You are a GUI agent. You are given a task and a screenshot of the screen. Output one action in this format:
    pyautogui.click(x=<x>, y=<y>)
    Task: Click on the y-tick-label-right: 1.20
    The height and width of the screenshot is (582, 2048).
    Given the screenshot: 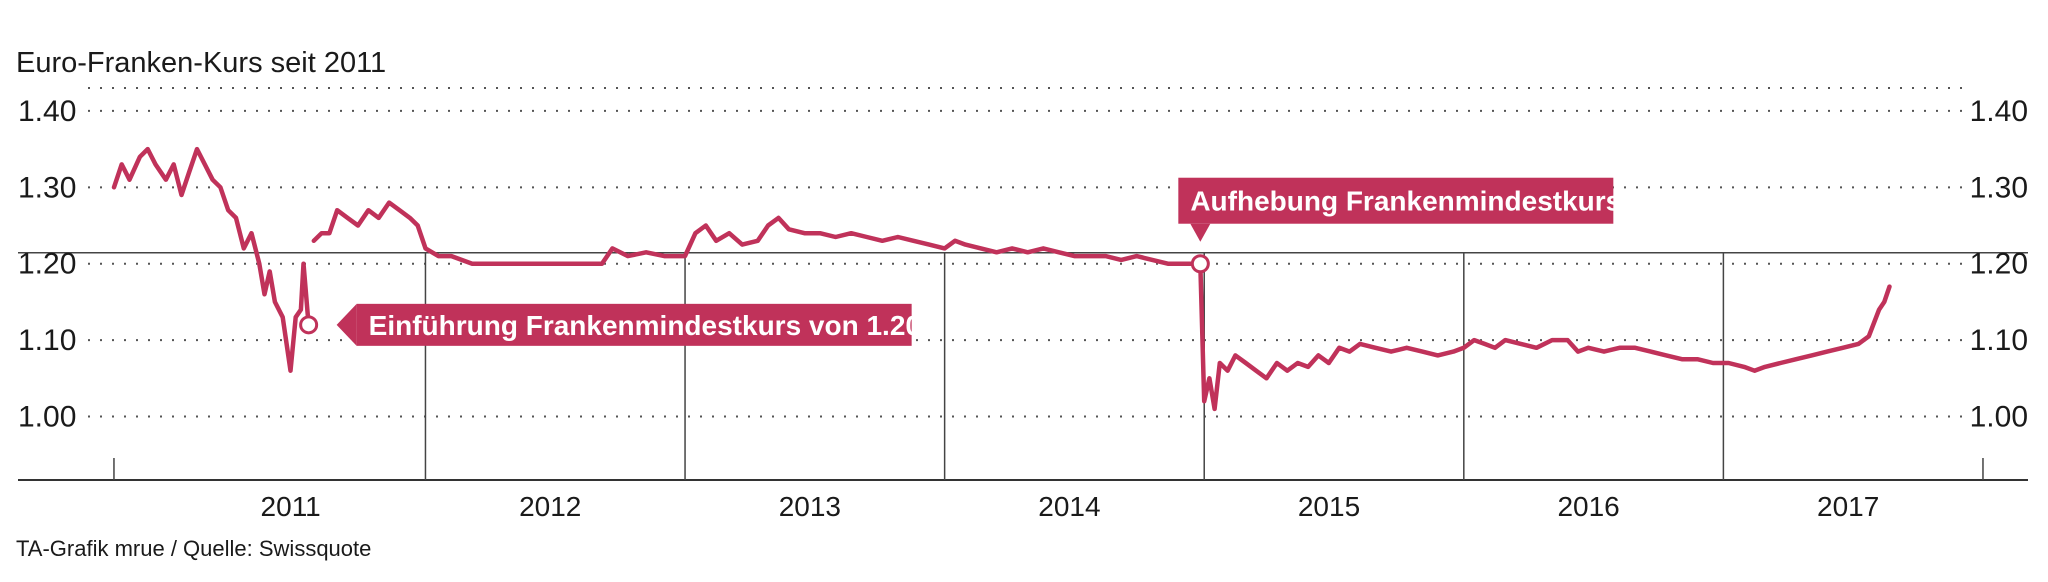 What is the action you would take?
    pyautogui.click(x=1999, y=264)
    